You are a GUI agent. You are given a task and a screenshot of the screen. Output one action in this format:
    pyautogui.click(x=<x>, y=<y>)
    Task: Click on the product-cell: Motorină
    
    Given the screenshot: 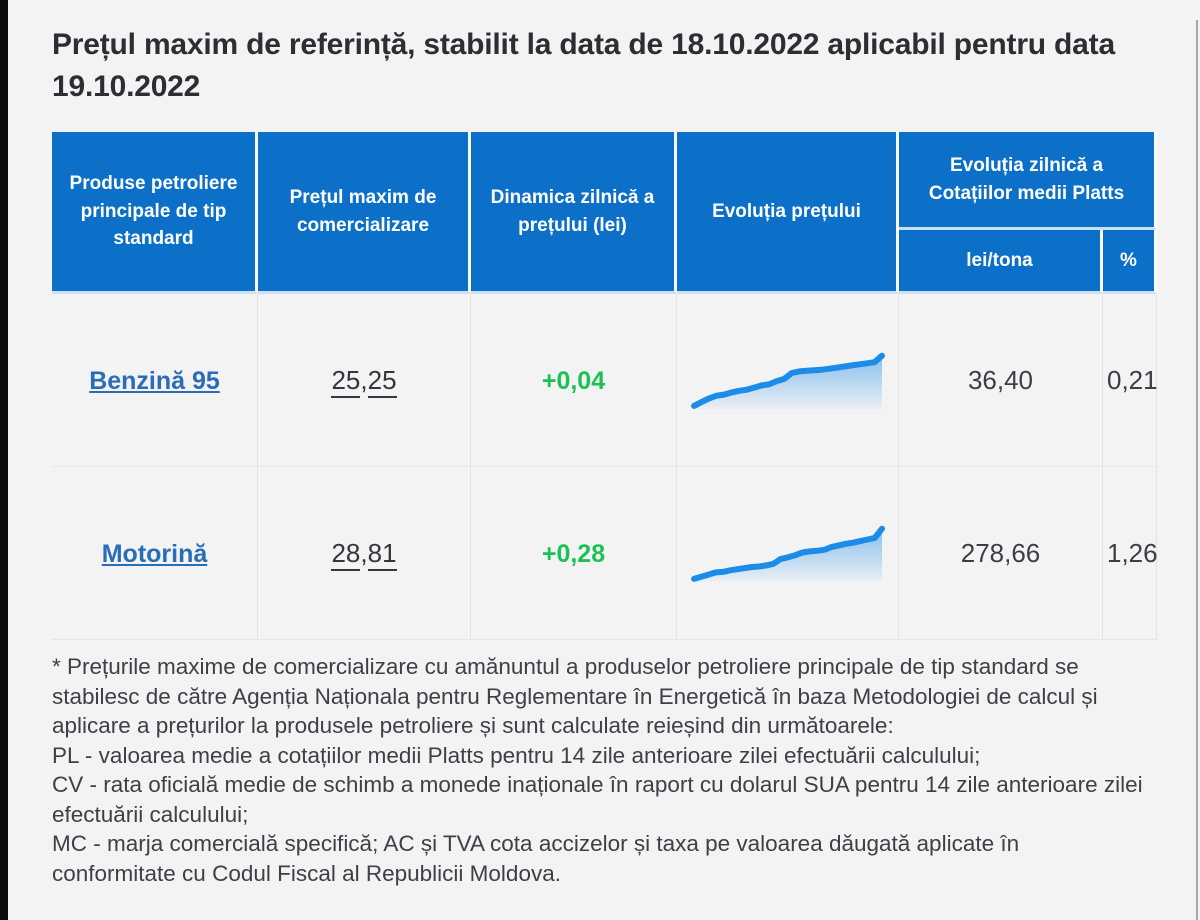 What is the action you would take?
    pyautogui.click(x=155, y=553)
    